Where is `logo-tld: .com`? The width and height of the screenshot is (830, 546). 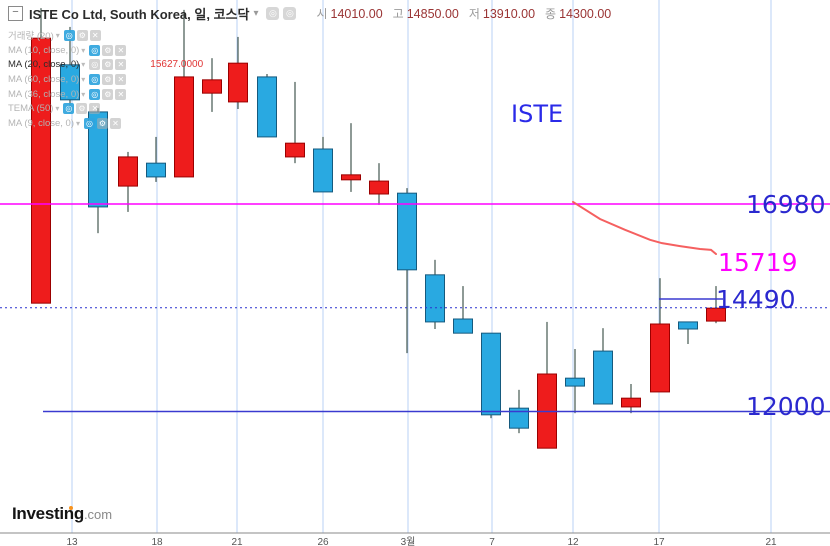
logo-tld: .com is located at coordinates (98, 514).